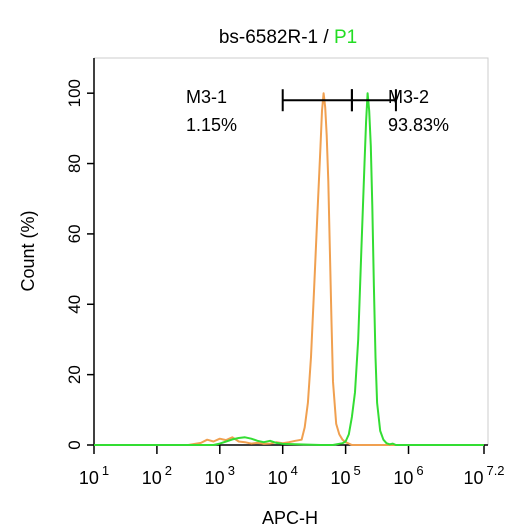 Image resolution: width=526 pixels, height=531 pixels. I want to click on y-axis-ticks: 0 20 40 60 80 100, so click(79, 264).